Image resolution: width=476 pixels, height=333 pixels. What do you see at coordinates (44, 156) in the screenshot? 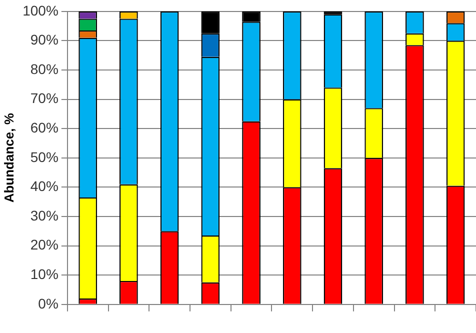
I see `y-tick-label: 50%` at bounding box center [44, 156].